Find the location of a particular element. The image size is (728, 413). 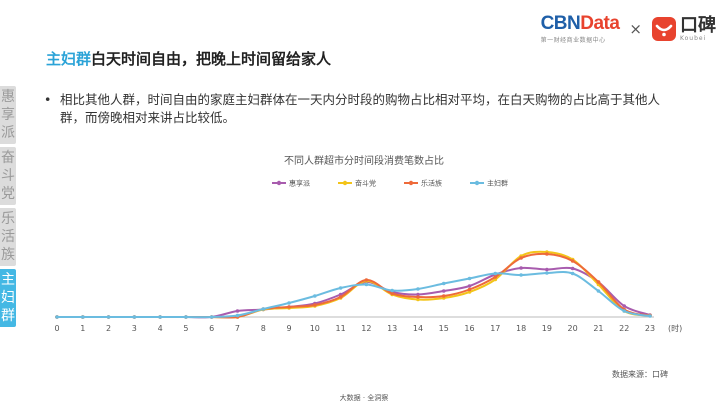

x-tick-label: 11 is located at coordinates (341, 328).